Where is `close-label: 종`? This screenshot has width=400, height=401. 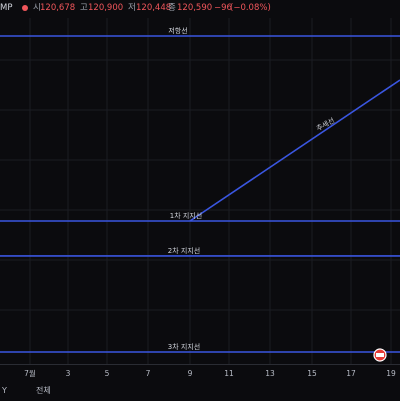
close-label: 종 is located at coordinates (172, 8).